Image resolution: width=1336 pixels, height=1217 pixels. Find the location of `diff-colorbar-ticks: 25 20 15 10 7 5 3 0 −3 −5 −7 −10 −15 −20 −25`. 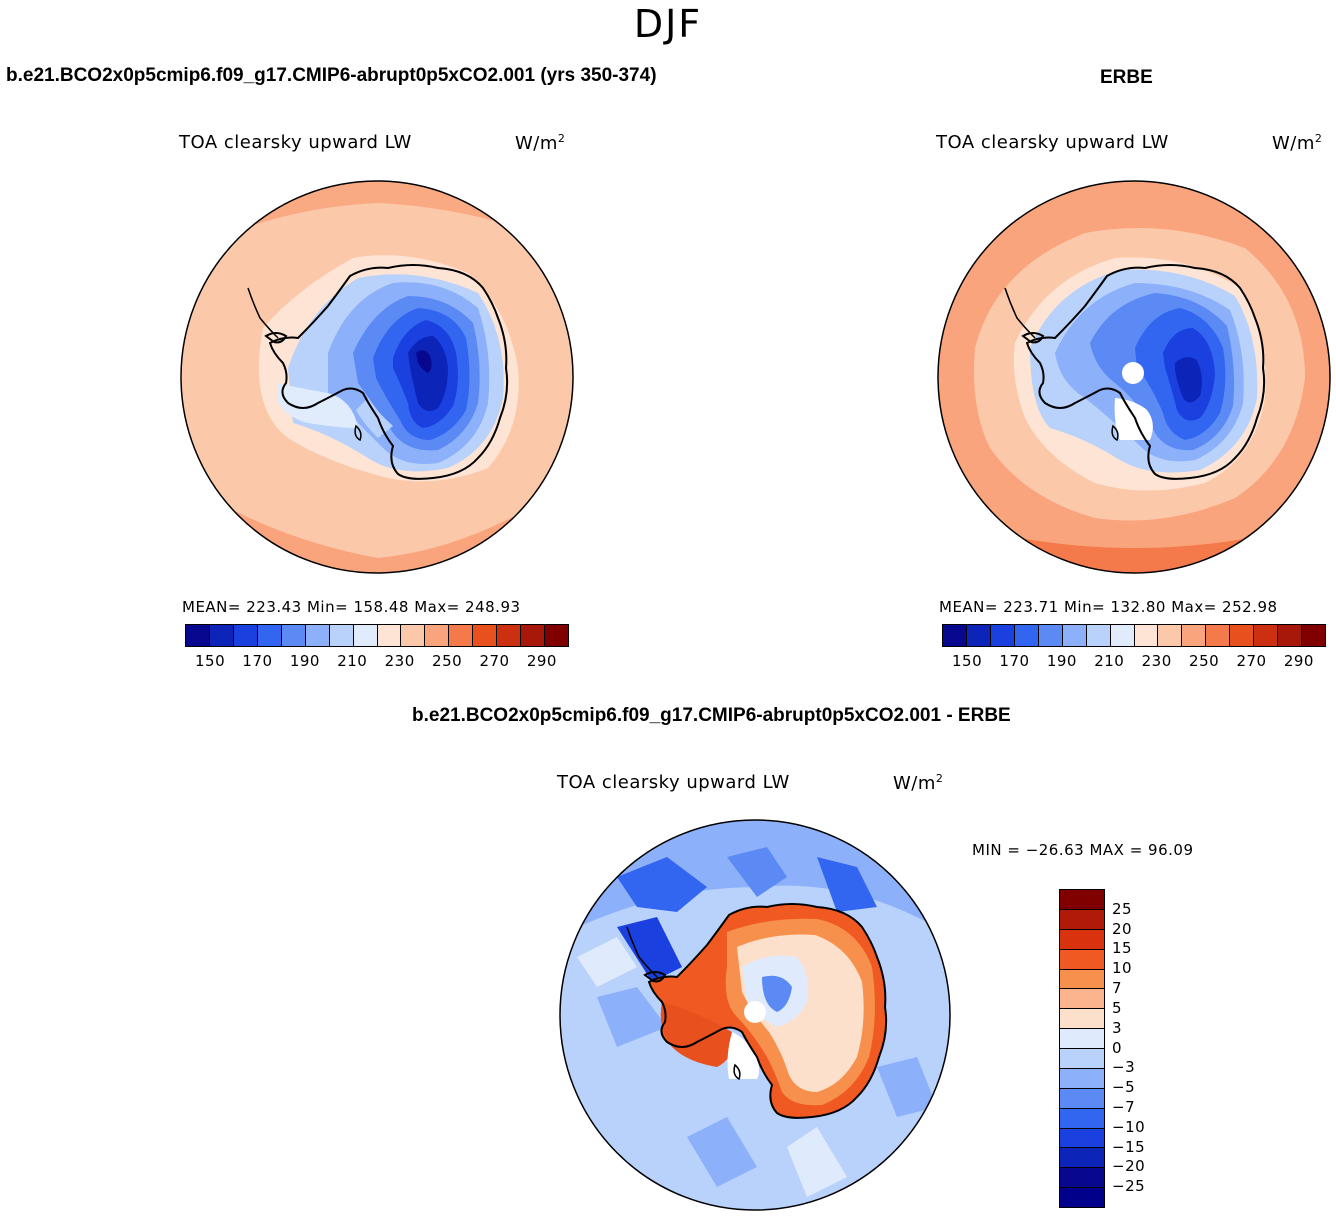

diff-colorbar-ticks: 25 20 15 10 7 5 3 0 −3 −5 −7 −10 −15 −20 −25 is located at coordinates (1142, 1047).